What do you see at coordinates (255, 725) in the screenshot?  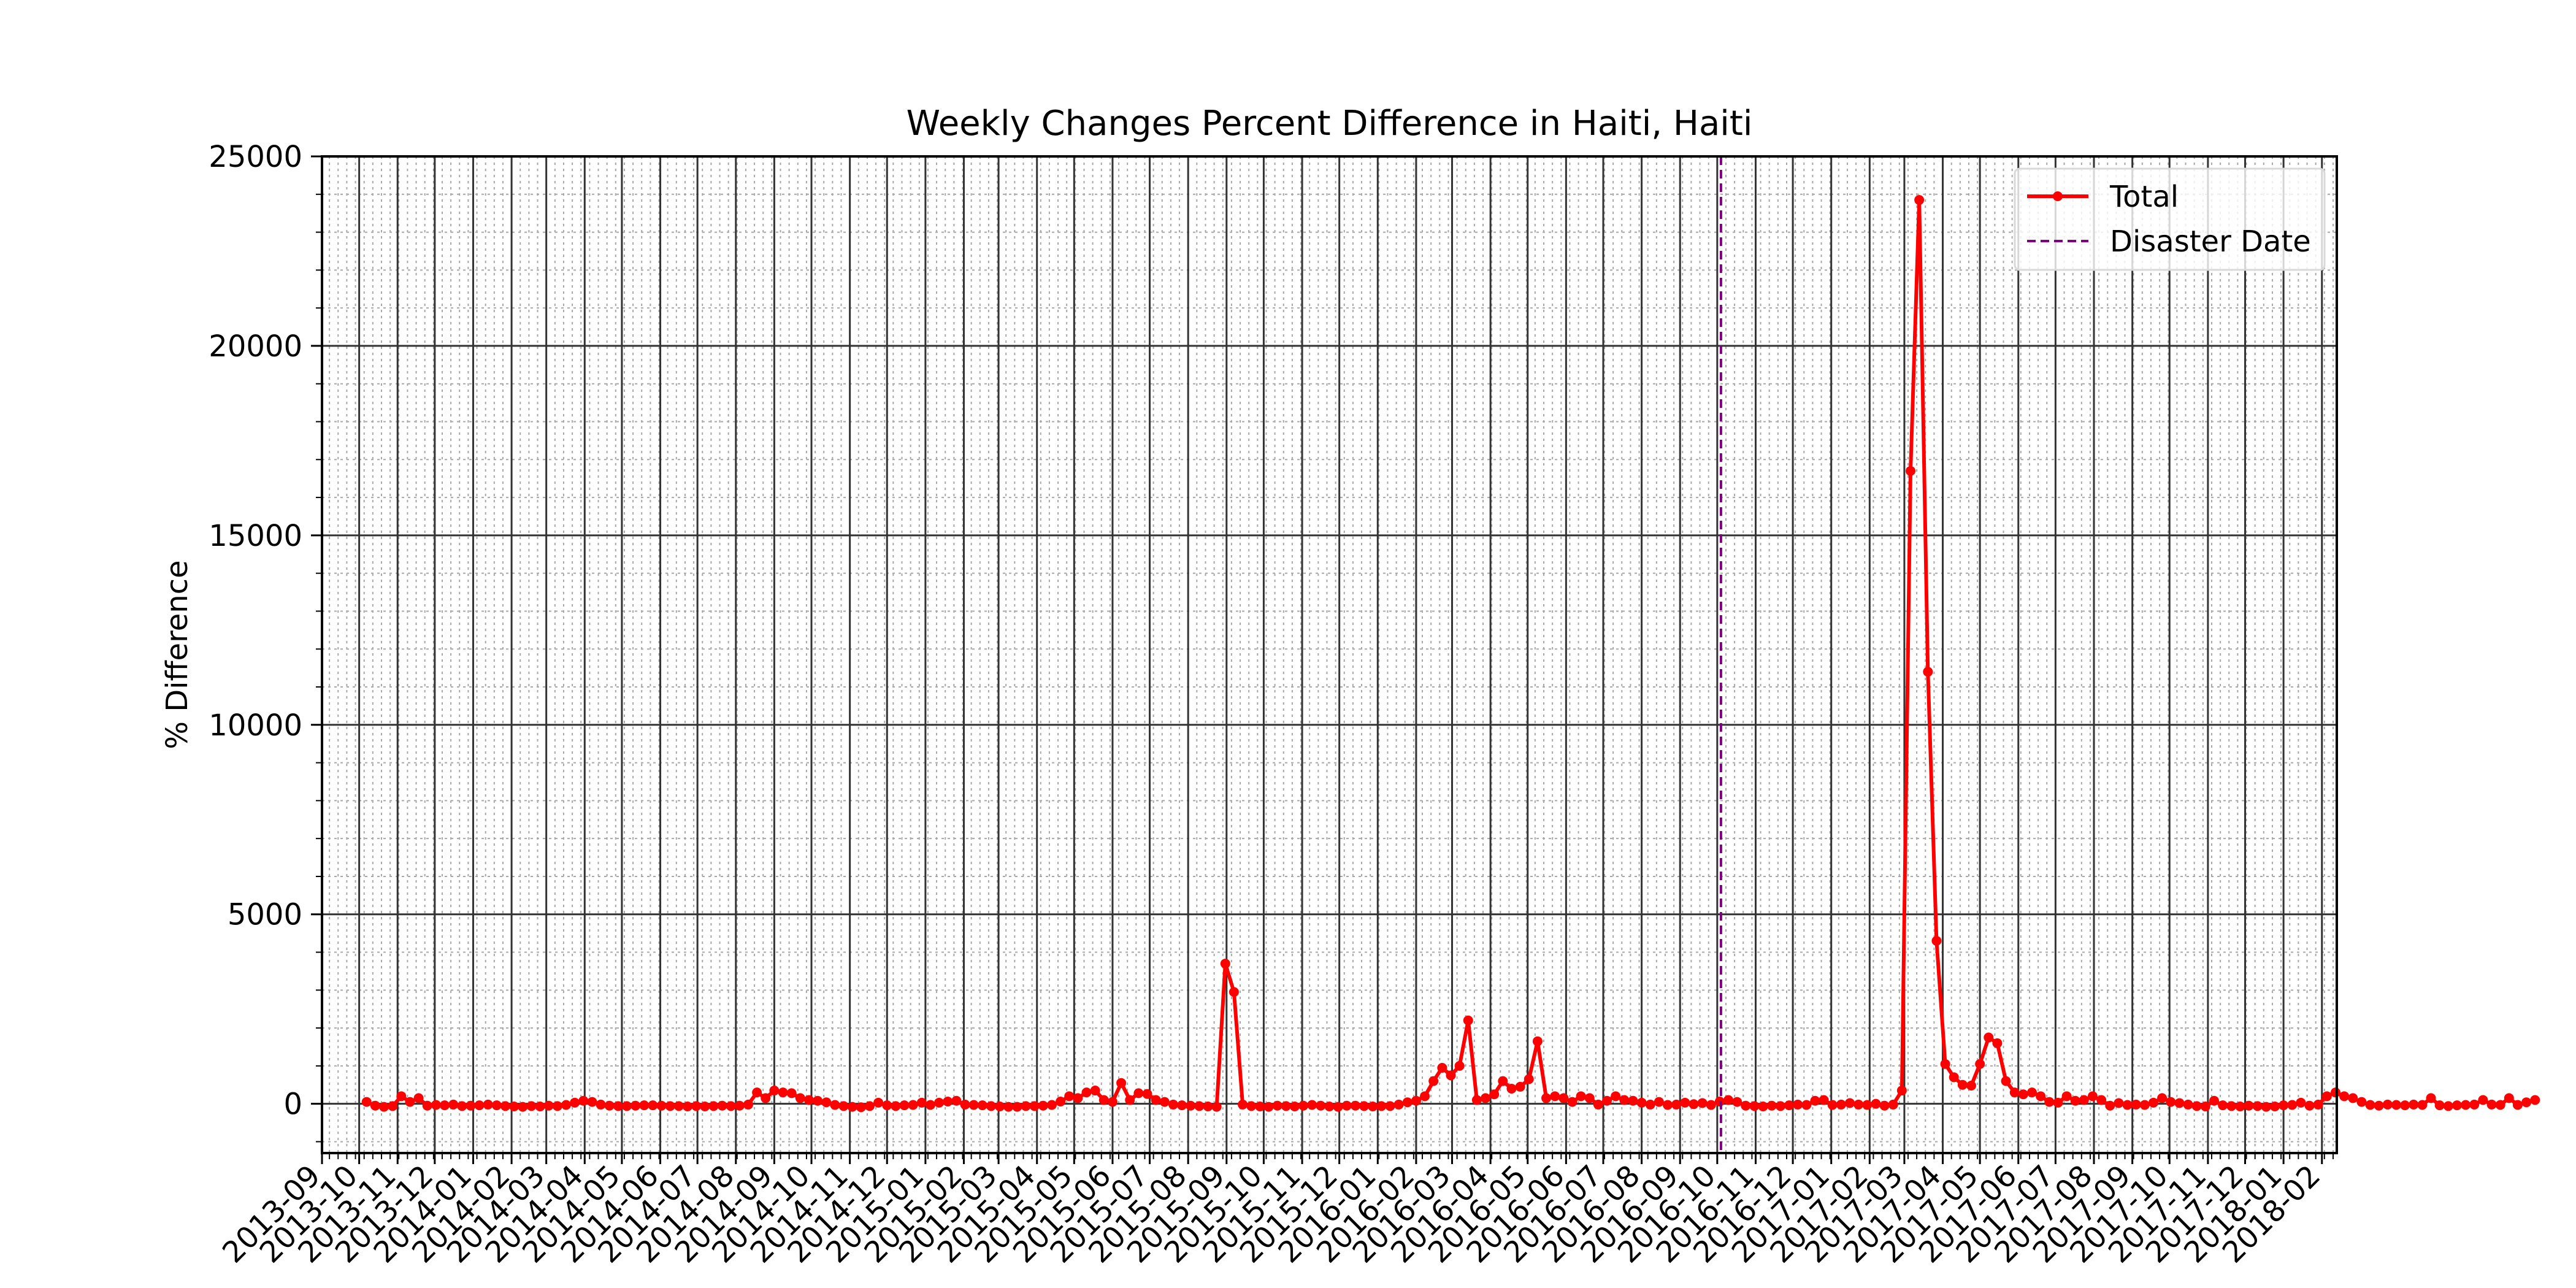 I see `y-tick-label: 10000` at bounding box center [255, 725].